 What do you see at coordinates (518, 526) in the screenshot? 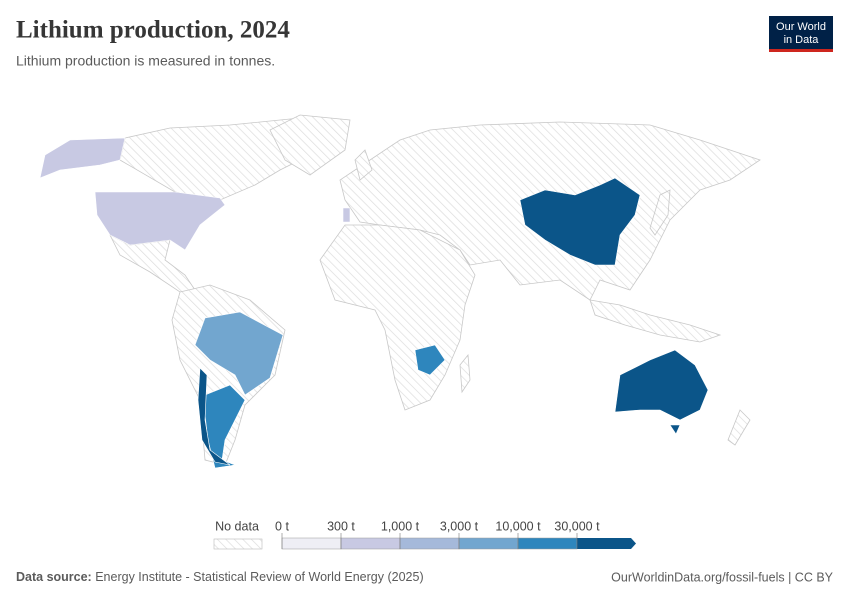
I see `legend-tick-label: 10,000 t` at bounding box center [518, 526].